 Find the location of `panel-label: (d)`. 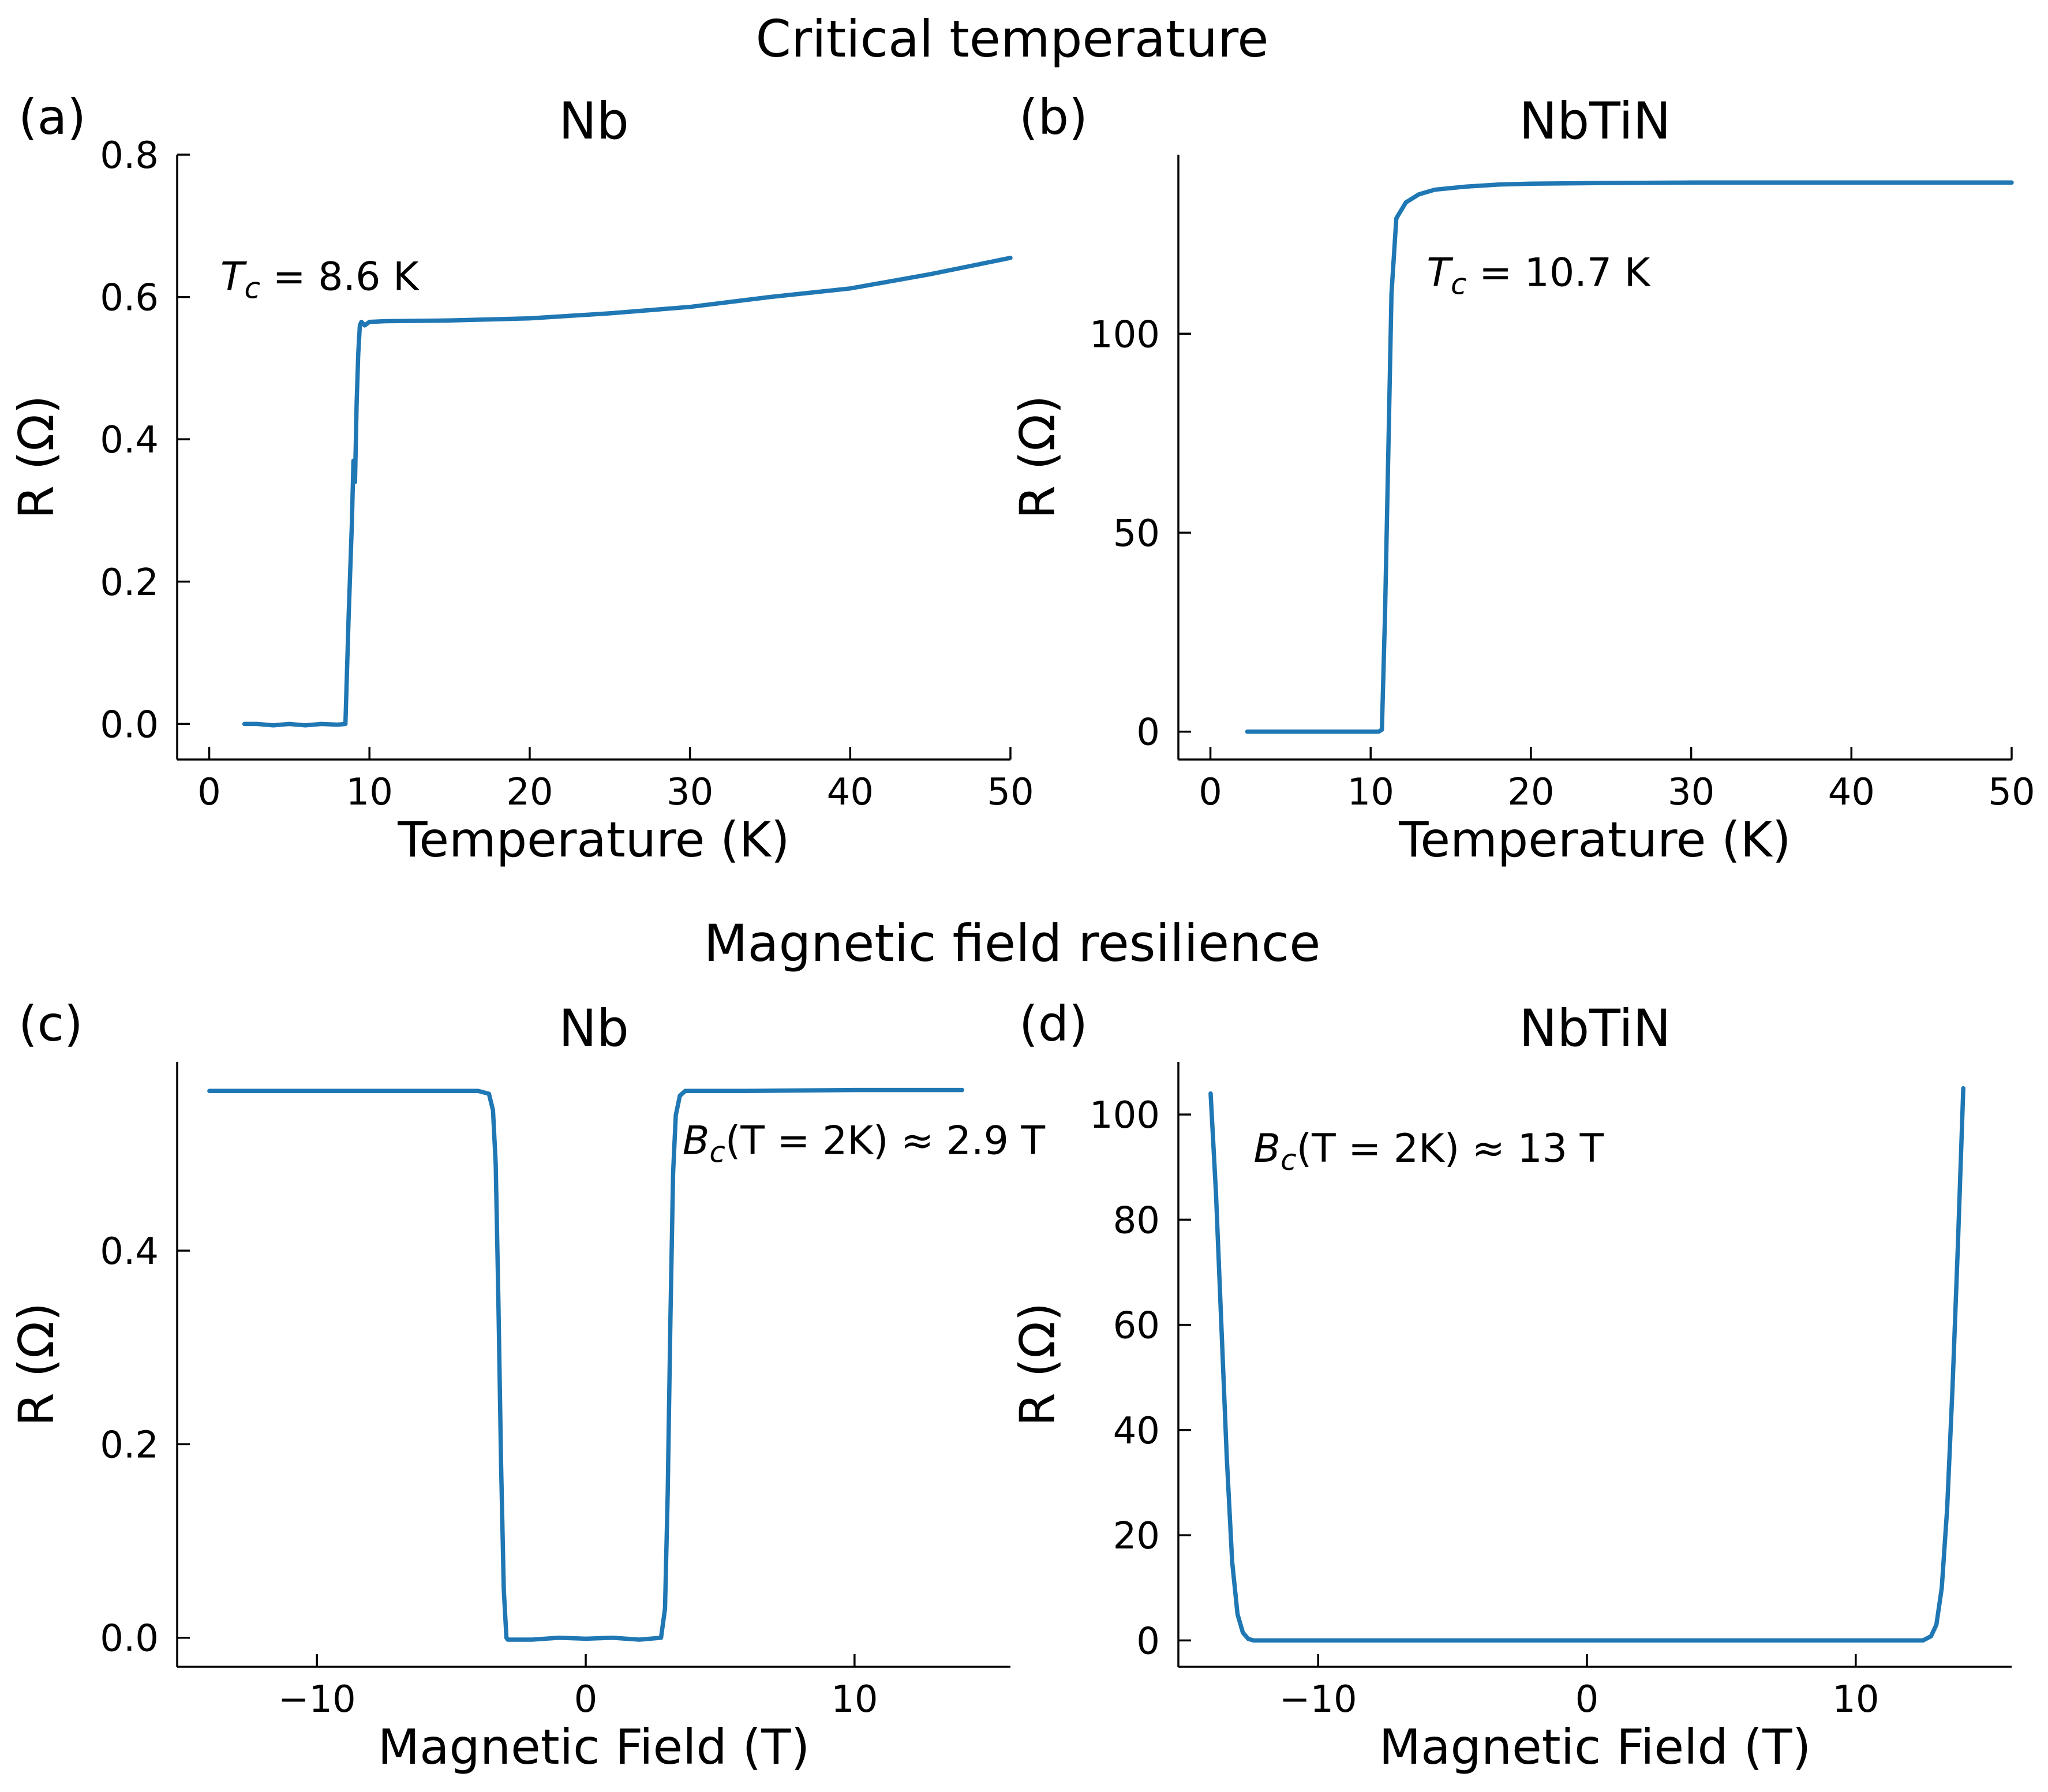

panel-label: (d) is located at coordinates (1053, 1024).